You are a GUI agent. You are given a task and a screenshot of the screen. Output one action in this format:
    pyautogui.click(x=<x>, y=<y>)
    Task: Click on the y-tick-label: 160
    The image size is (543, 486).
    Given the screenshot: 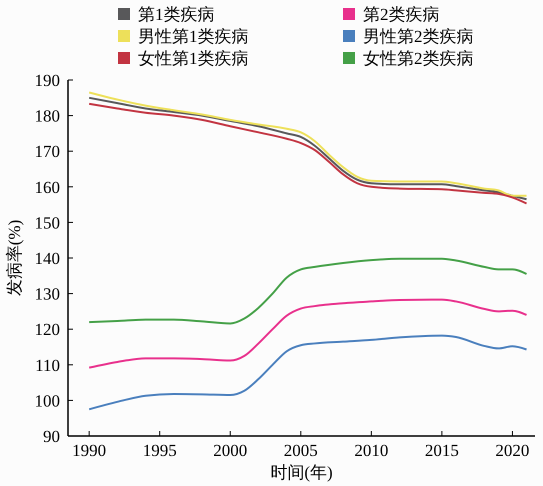 What is the action you would take?
    pyautogui.click(x=47, y=187)
    